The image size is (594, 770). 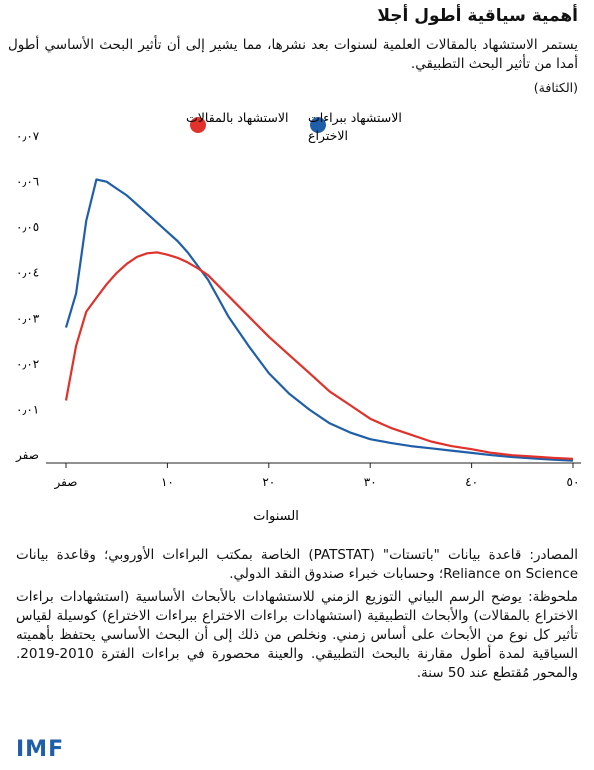 What do you see at coordinates (27, 409) in the screenshot?
I see `y-tick-label: ٠٫٠١` at bounding box center [27, 409].